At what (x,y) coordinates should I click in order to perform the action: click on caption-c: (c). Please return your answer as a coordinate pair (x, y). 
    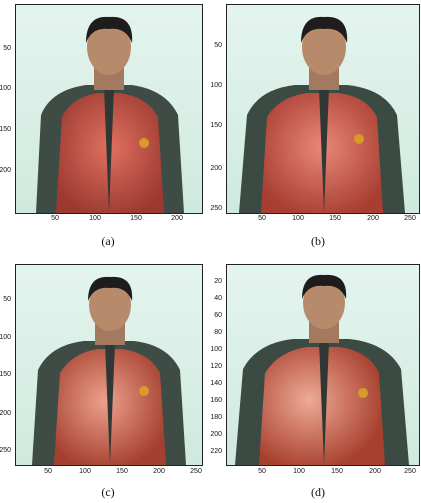
    Looking at the image, I should click on (108, 492).